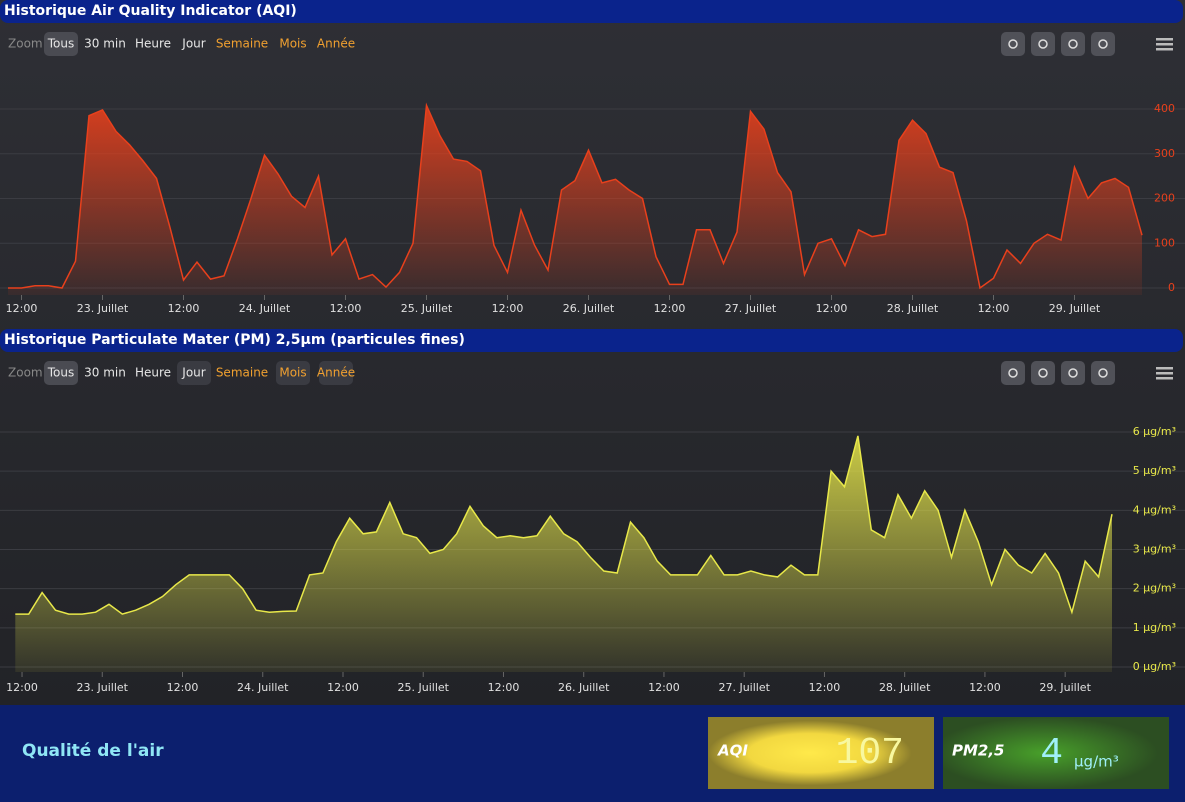 This screenshot has width=1185, height=802. I want to click on panel-title: Qualité de l'air, so click(93, 751).